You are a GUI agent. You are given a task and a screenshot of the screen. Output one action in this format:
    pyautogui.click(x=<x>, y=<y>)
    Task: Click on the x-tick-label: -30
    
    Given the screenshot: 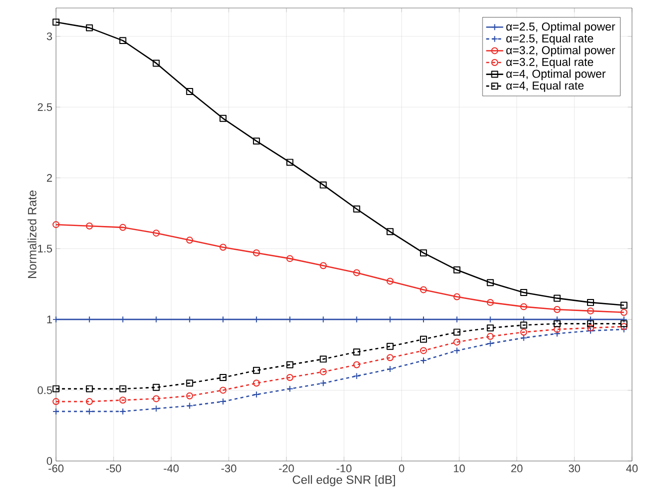 What is the action you would take?
    pyautogui.click(x=228, y=468)
    